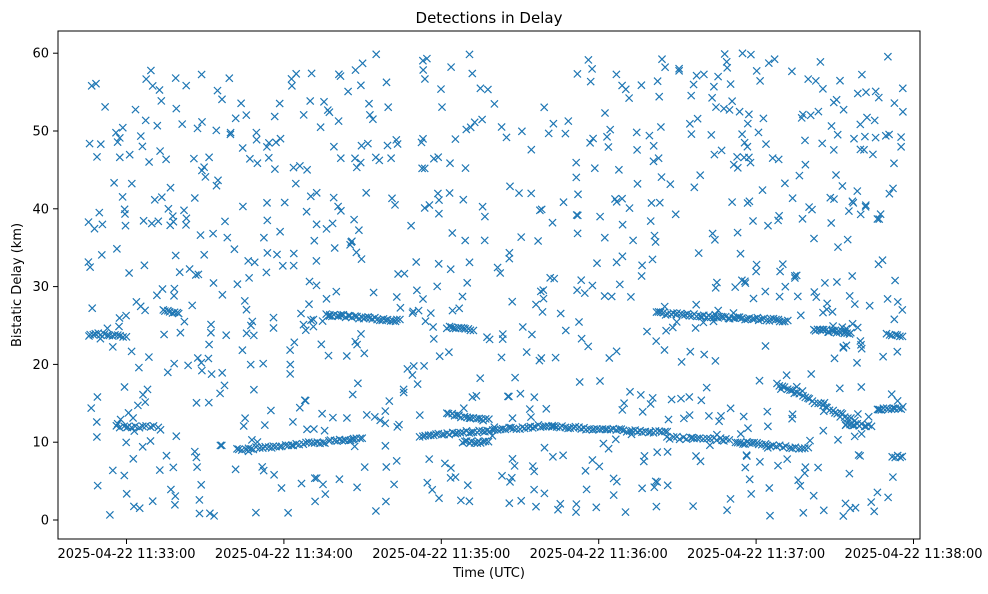  What do you see at coordinates (40, 443) in the screenshot?
I see `y-tick-label: 10` at bounding box center [40, 443].